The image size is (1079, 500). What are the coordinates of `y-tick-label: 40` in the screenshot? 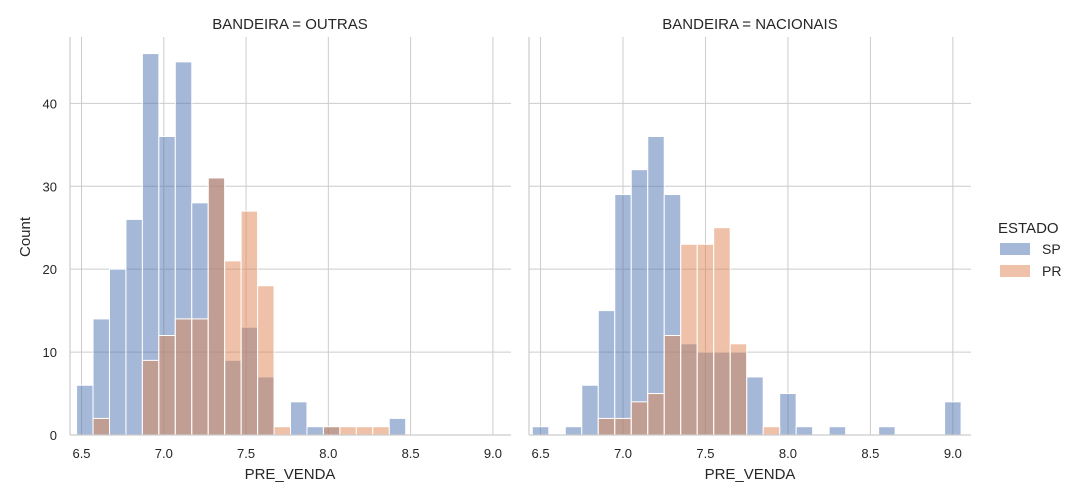 It's located at (50, 103).